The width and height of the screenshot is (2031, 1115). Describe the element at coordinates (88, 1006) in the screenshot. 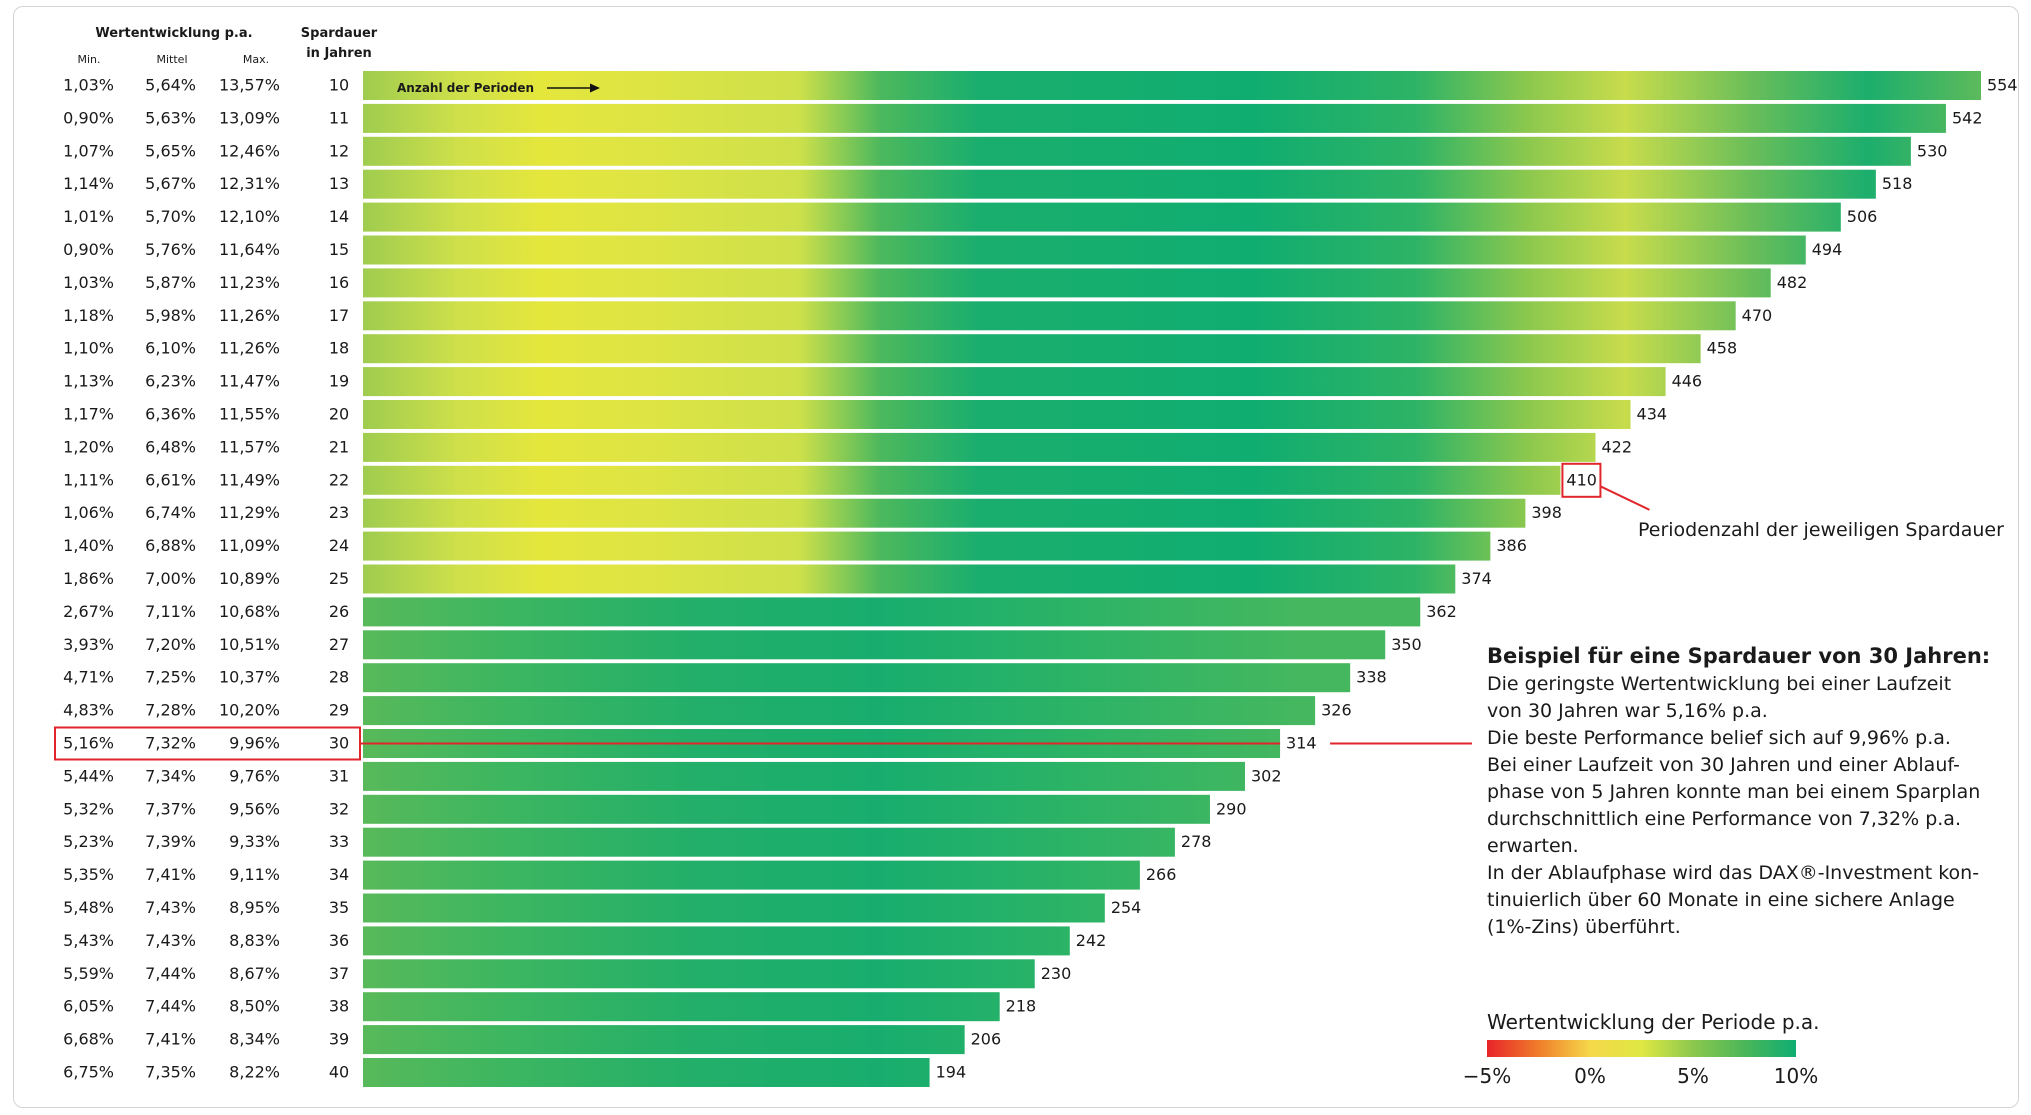

I see `row-min-value: 6,05%` at that location.